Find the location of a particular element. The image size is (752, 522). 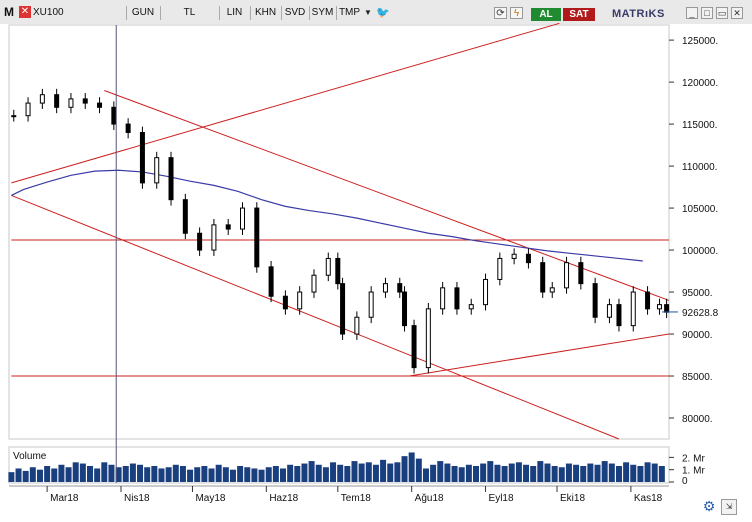

close-window-icon: ✕ is located at coordinates (737, 13).